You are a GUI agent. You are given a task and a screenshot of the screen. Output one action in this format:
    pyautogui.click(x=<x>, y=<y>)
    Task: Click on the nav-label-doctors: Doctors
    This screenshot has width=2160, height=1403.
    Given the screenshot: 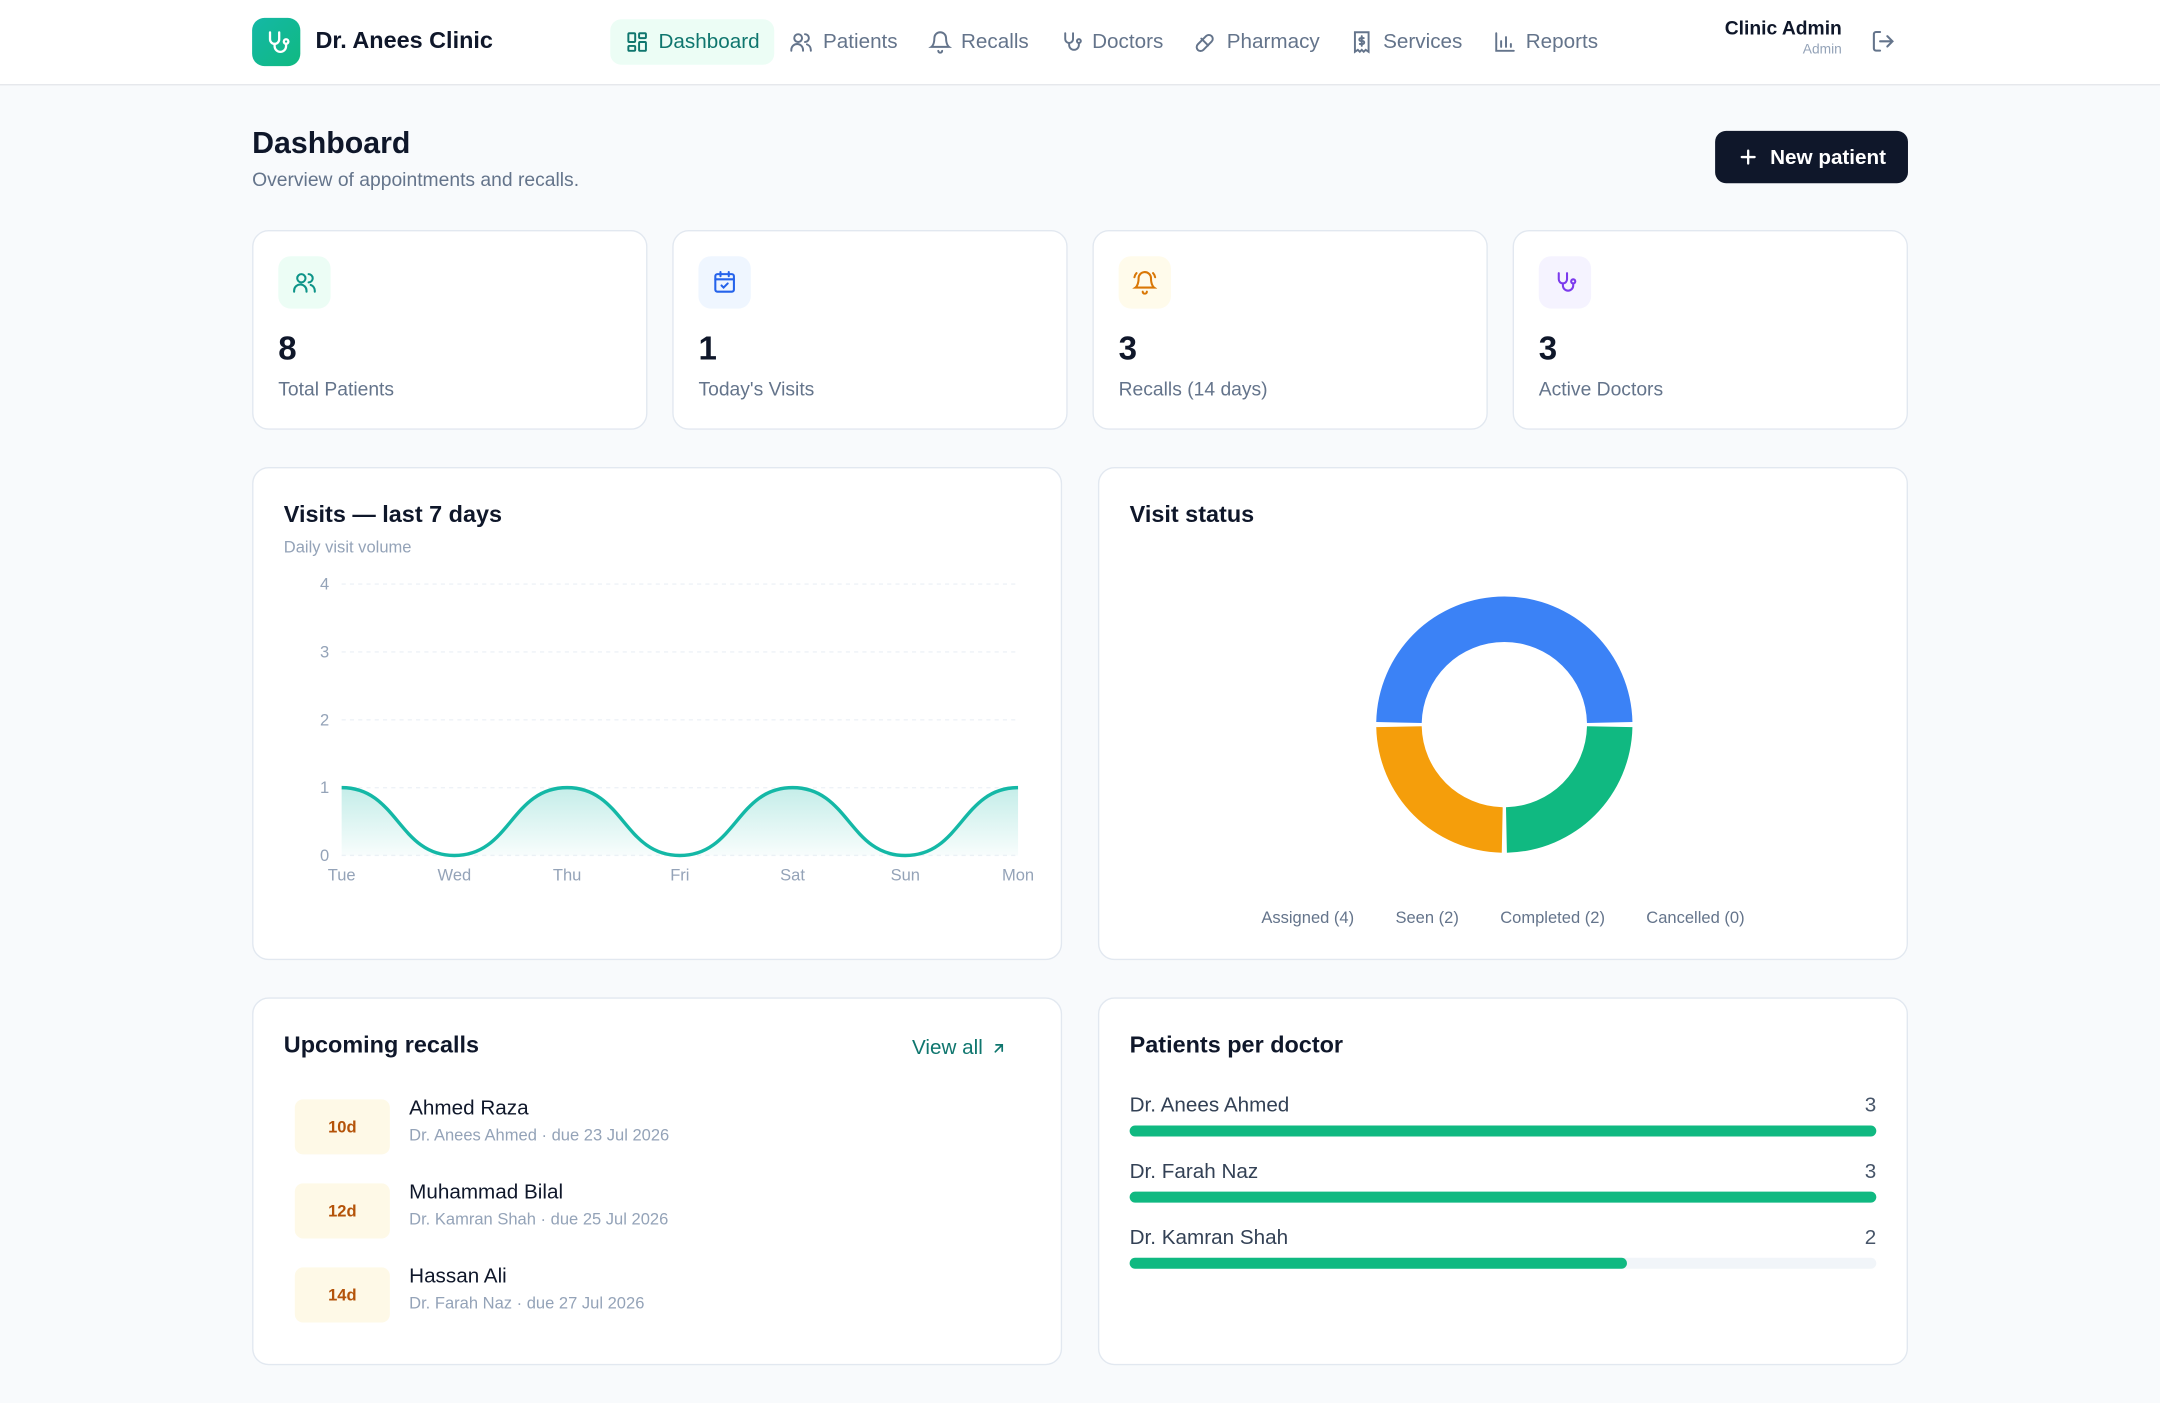 What is the action you would take?
    pyautogui.click(x=1128, y=42)
    